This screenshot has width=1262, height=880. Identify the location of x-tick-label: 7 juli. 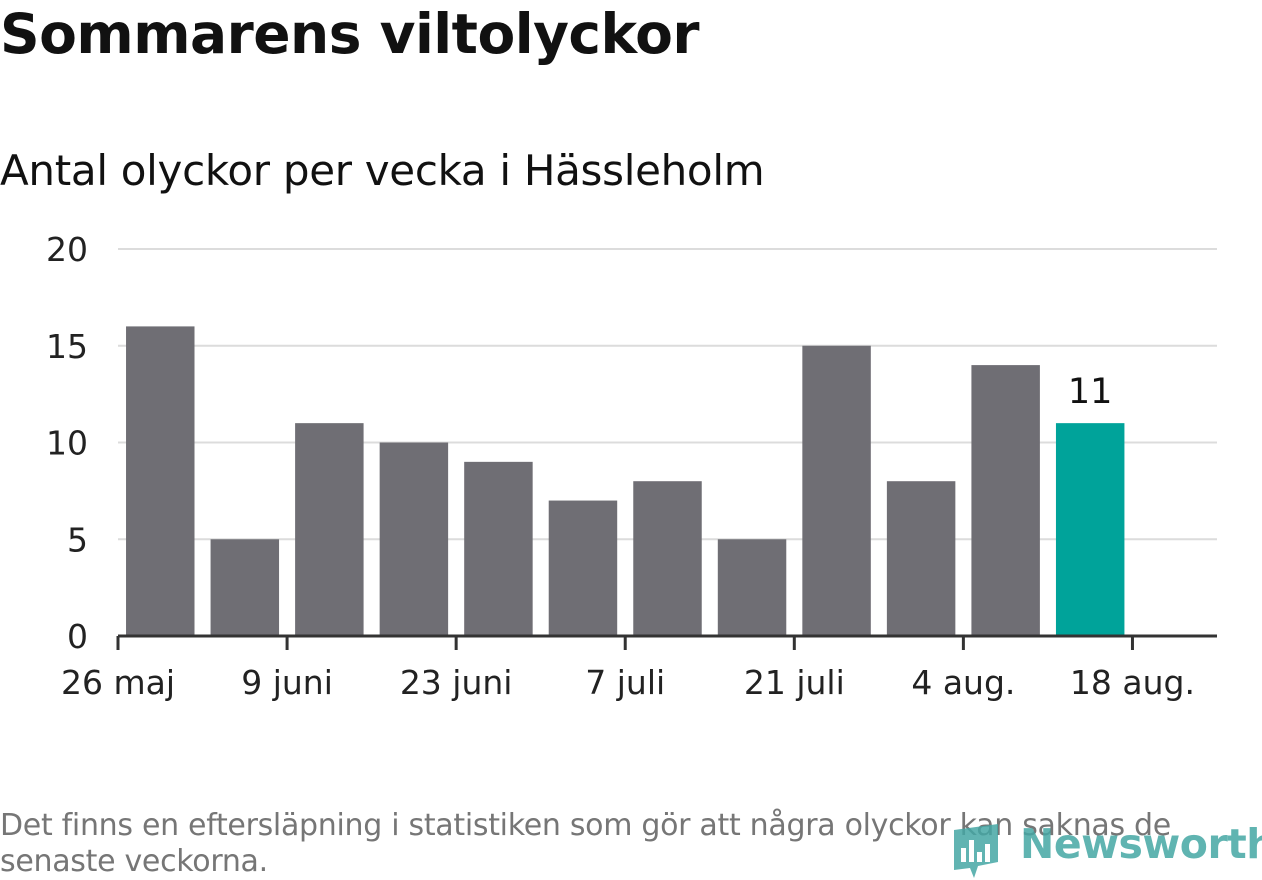
(625, 682).